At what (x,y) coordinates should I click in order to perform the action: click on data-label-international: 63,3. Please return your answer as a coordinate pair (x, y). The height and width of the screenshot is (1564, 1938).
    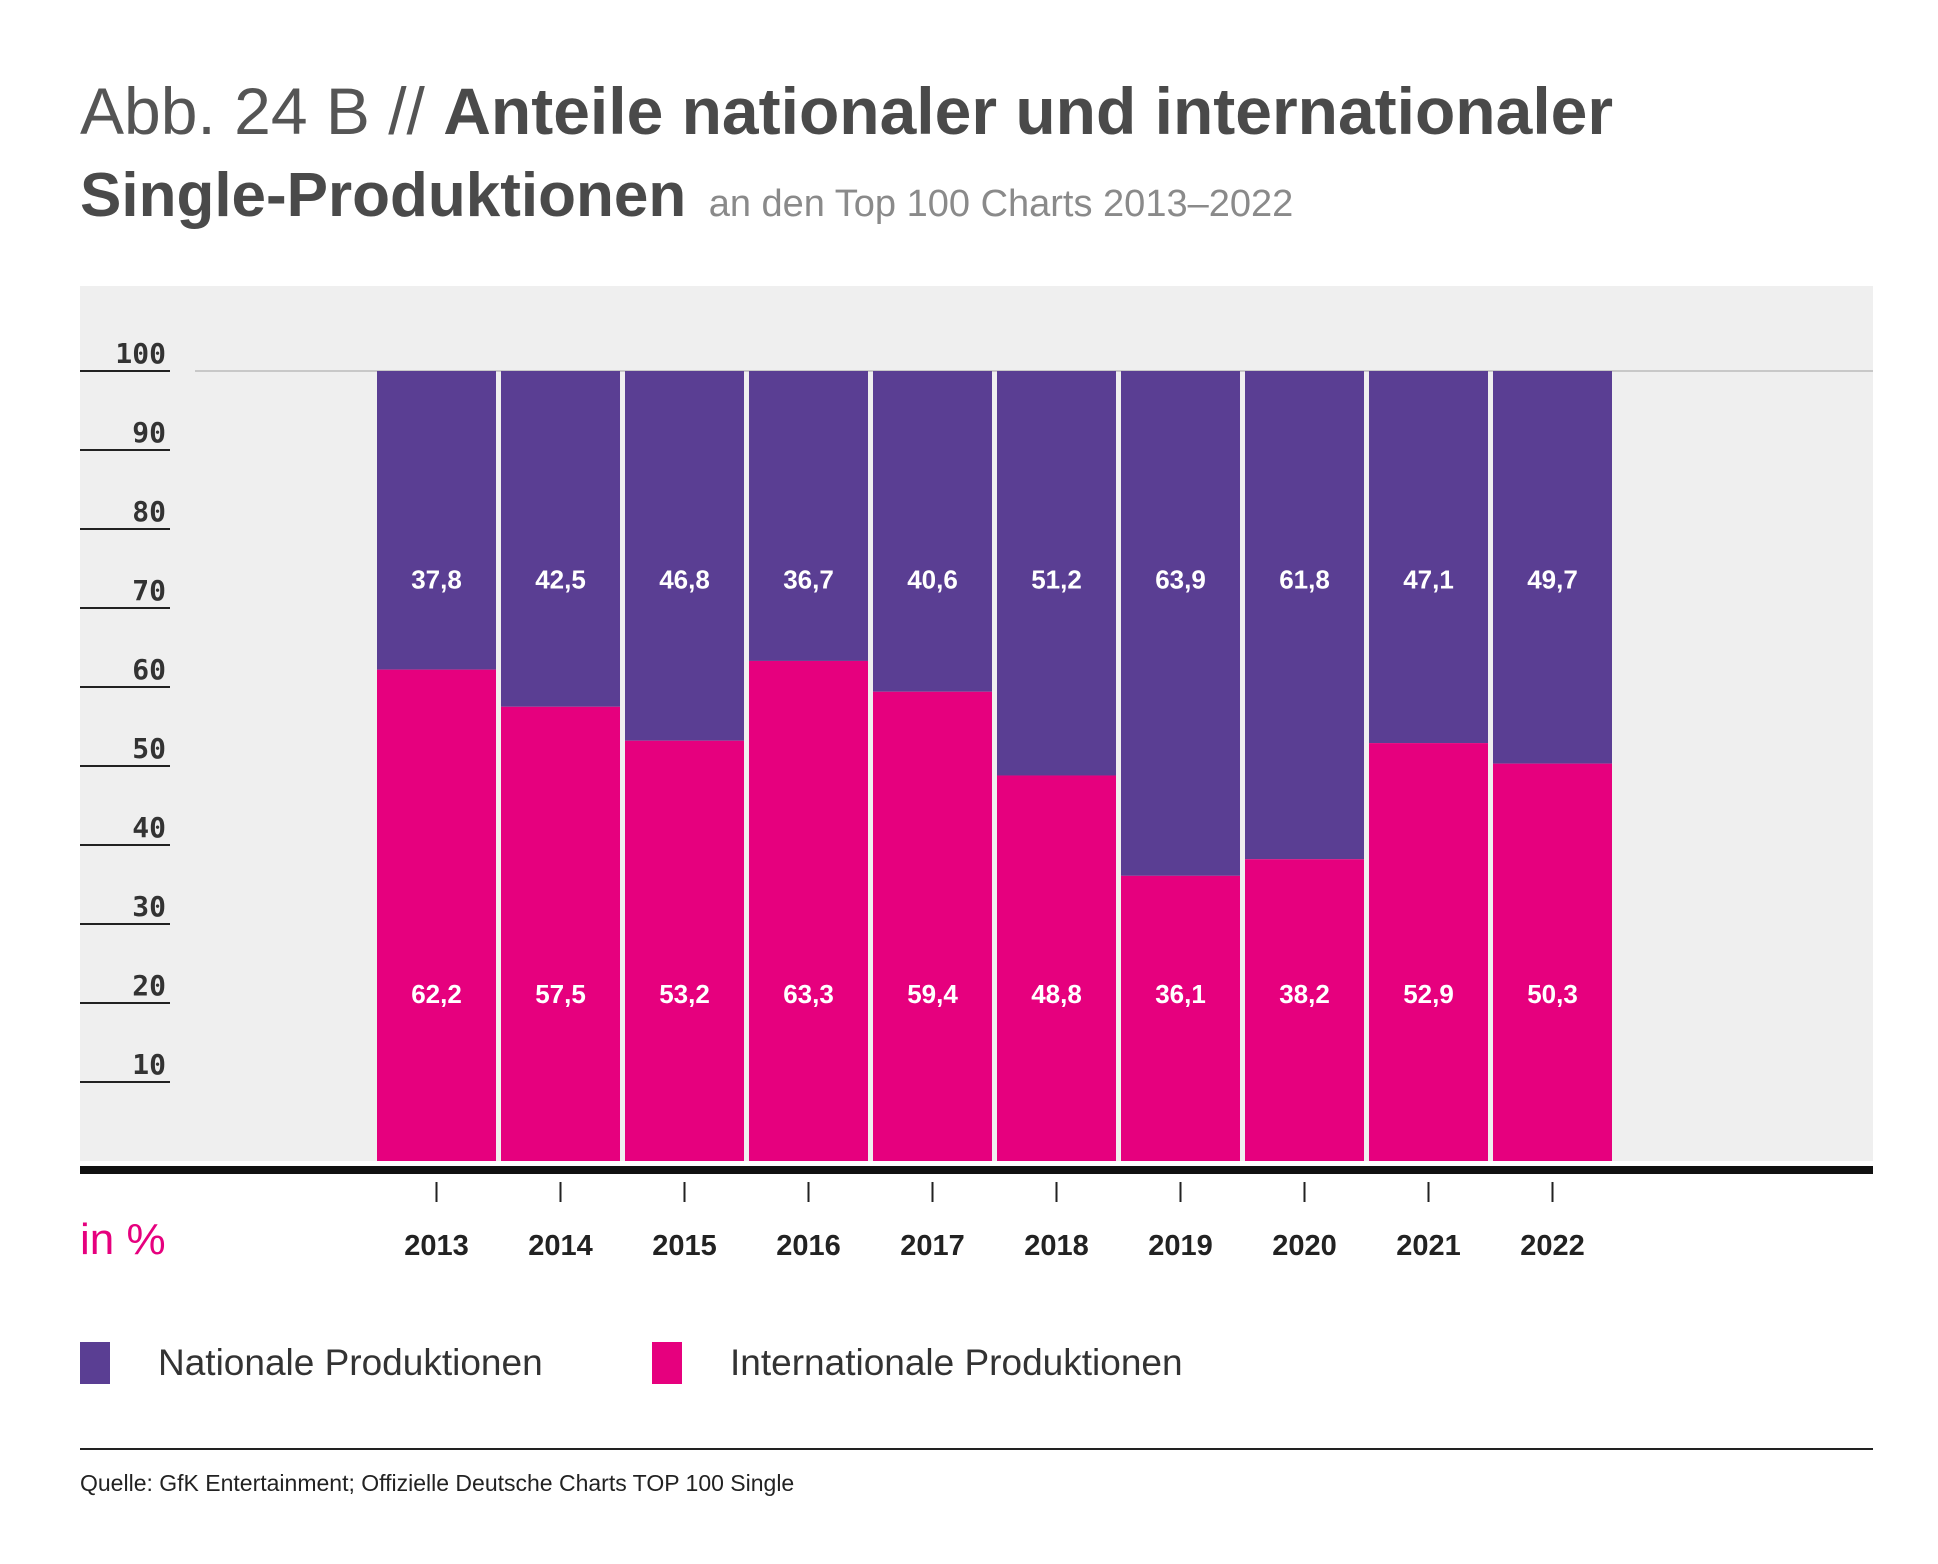
    Looking at the image, I should click on (808, 994).